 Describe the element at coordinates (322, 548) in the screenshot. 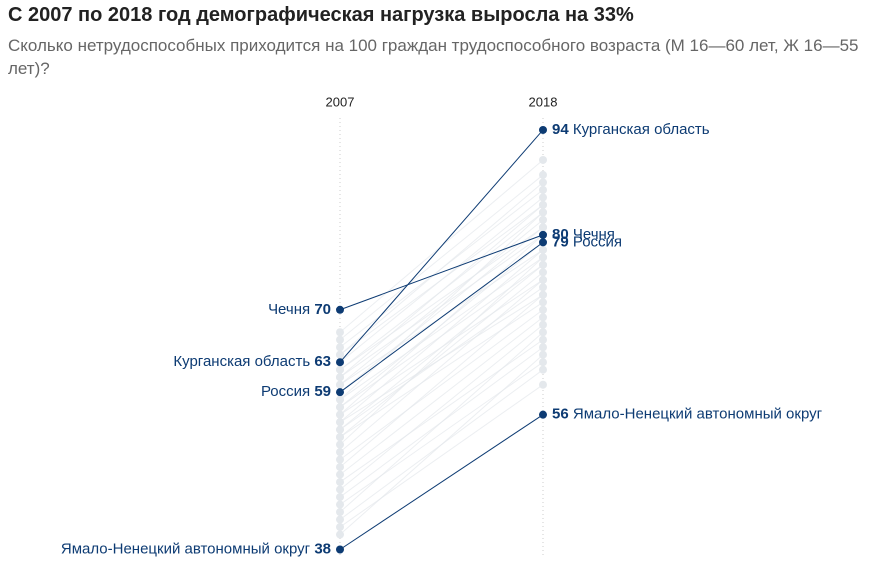

I see `value-label: 38` at that location.